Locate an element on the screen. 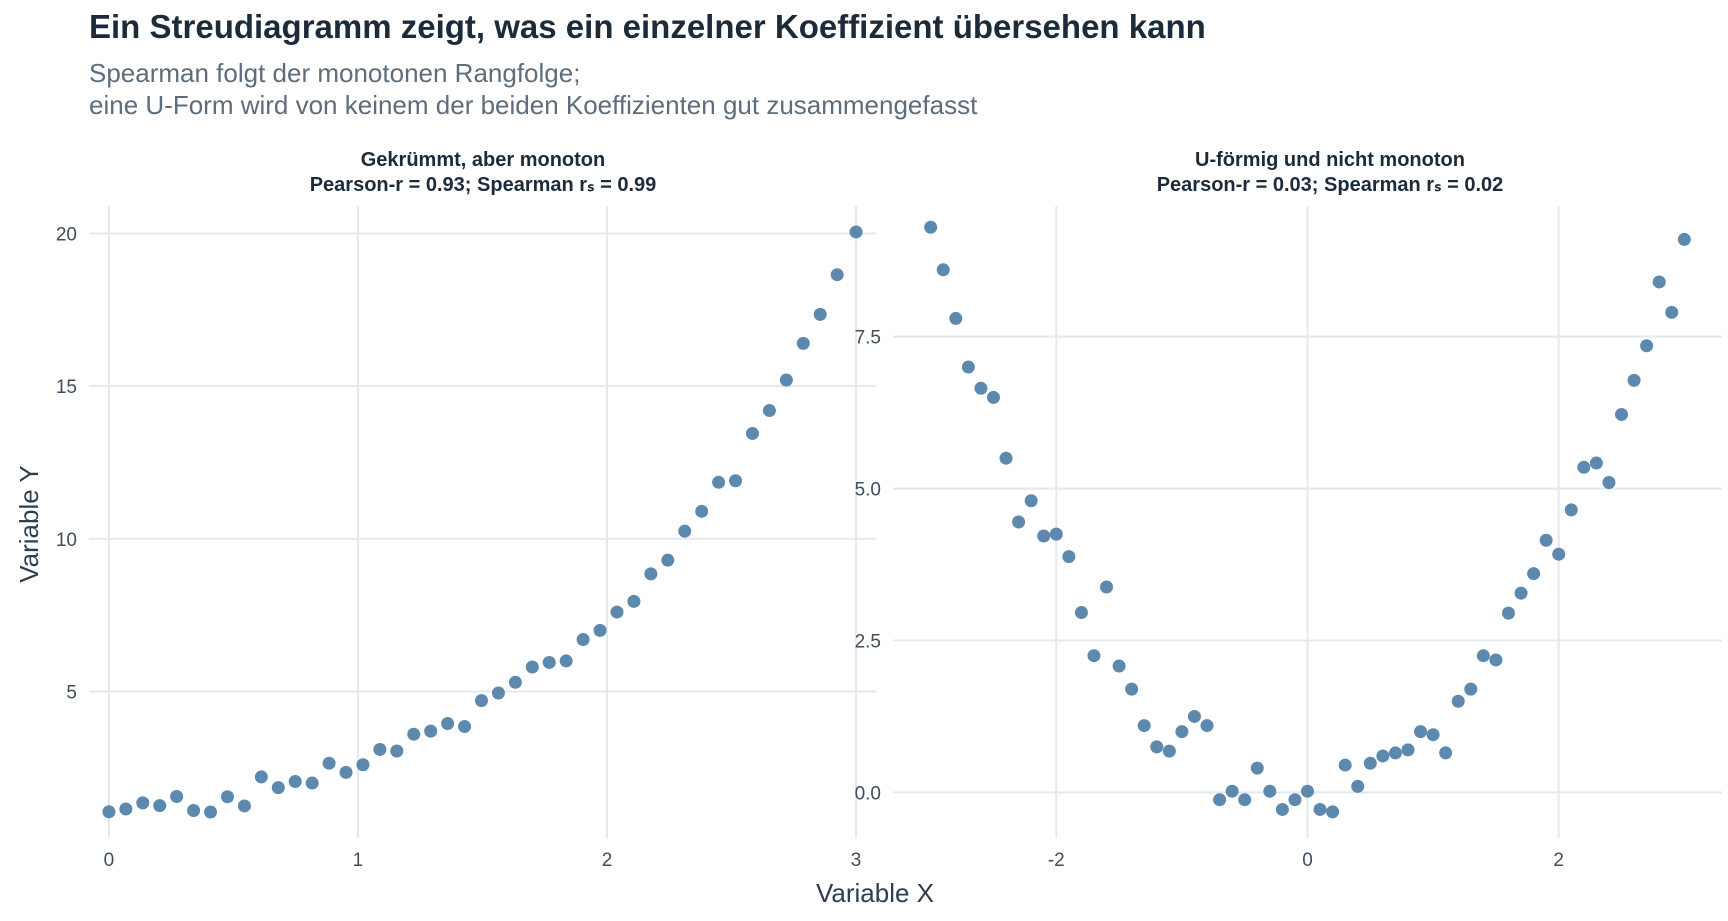 This screenshot has width=1728, height=921. y-axis-title: Variable Y is located at coordinates (29, 524).